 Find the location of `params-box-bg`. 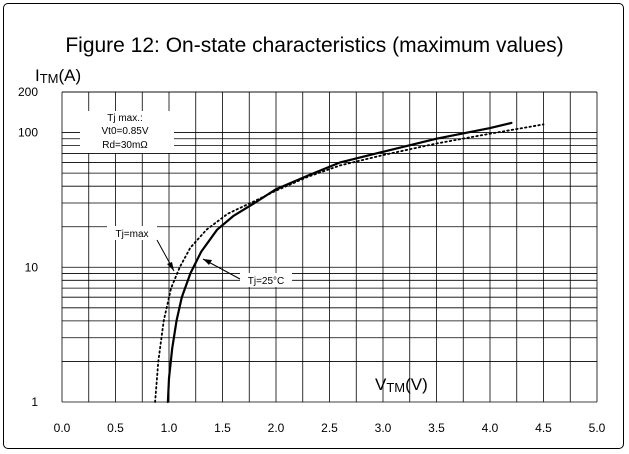

params-box-bg is located at coordinates (127, 132).